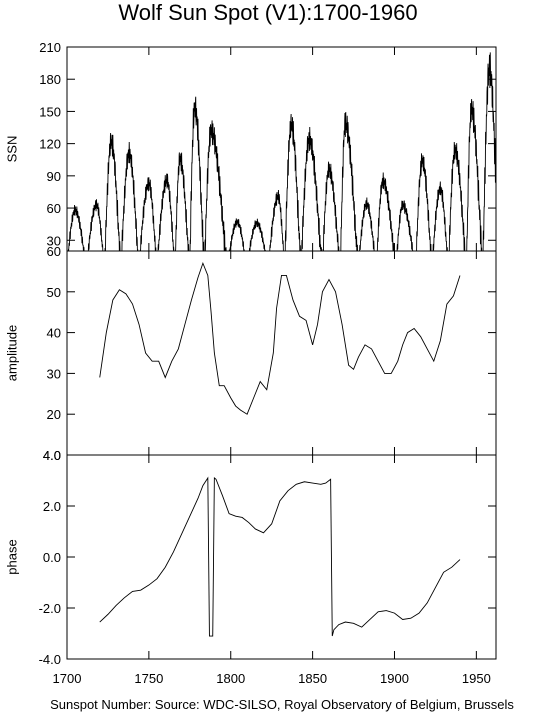  I want to click on amplitude-axis-label: amplitude, so click(12, 353).